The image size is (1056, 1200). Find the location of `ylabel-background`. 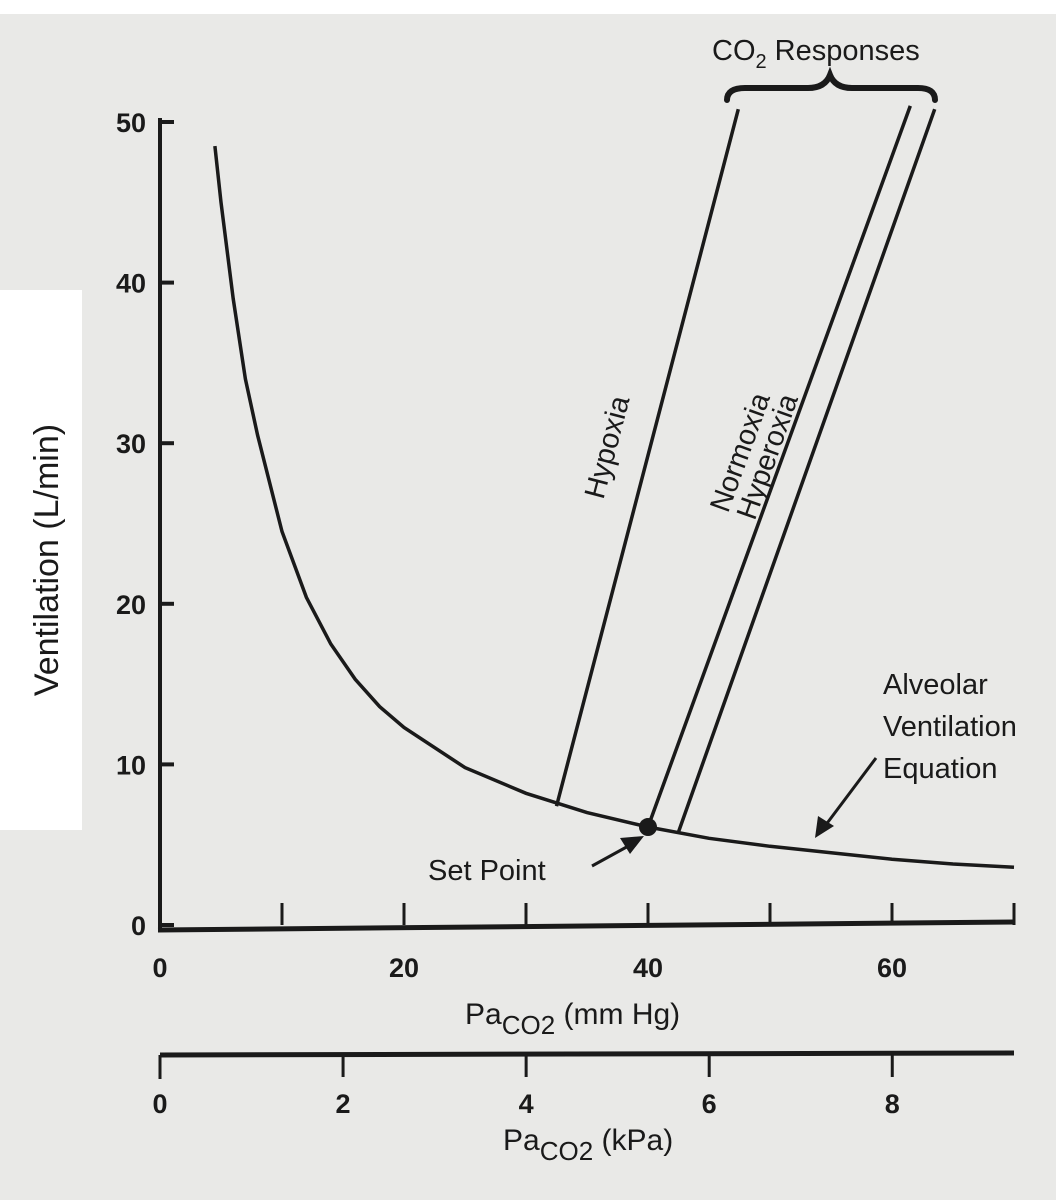

ylabel-background is located at coordinates (41, 560).